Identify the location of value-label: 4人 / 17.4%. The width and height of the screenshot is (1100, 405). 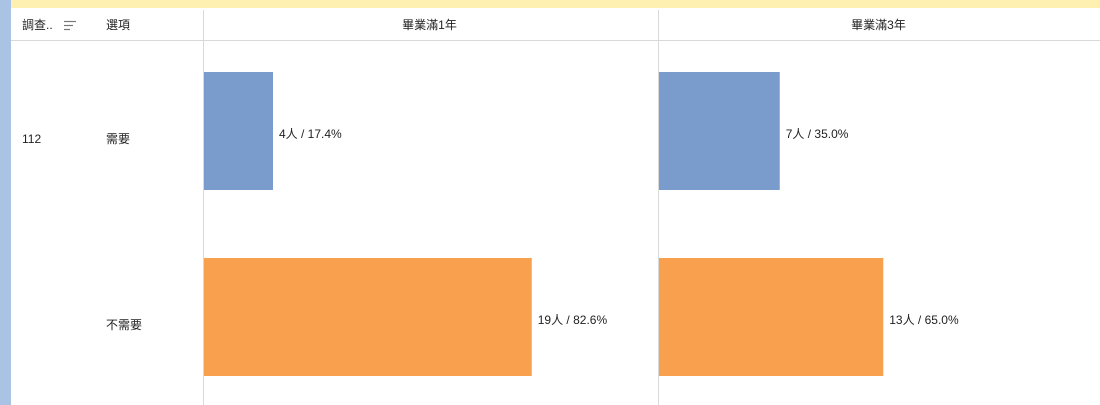
(310, 134).